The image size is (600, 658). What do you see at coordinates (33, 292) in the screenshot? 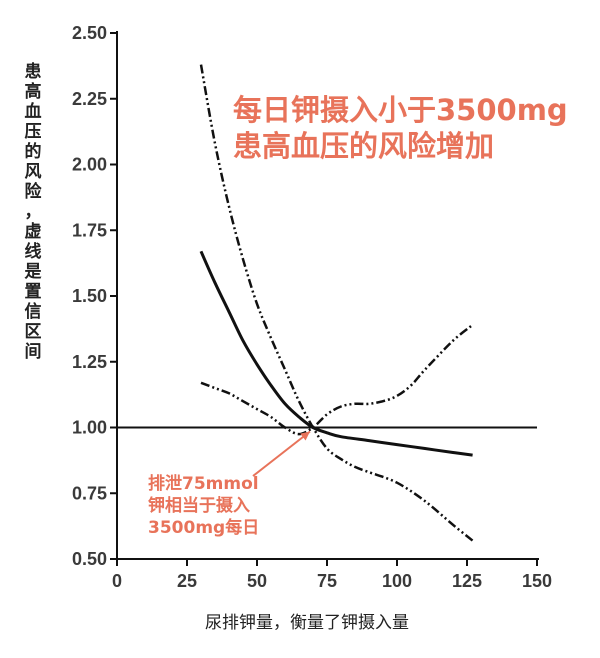
I see `y-axis-label-char: 置` at bounding box center [33, 292].